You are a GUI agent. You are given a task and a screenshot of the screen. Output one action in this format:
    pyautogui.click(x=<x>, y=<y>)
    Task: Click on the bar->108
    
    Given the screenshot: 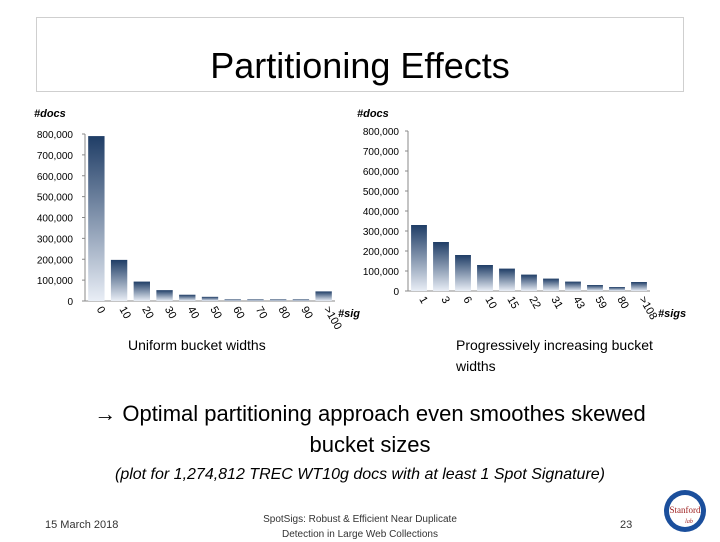 What is the action you would take?
    pyautogui.click(x=639, y=286)
    